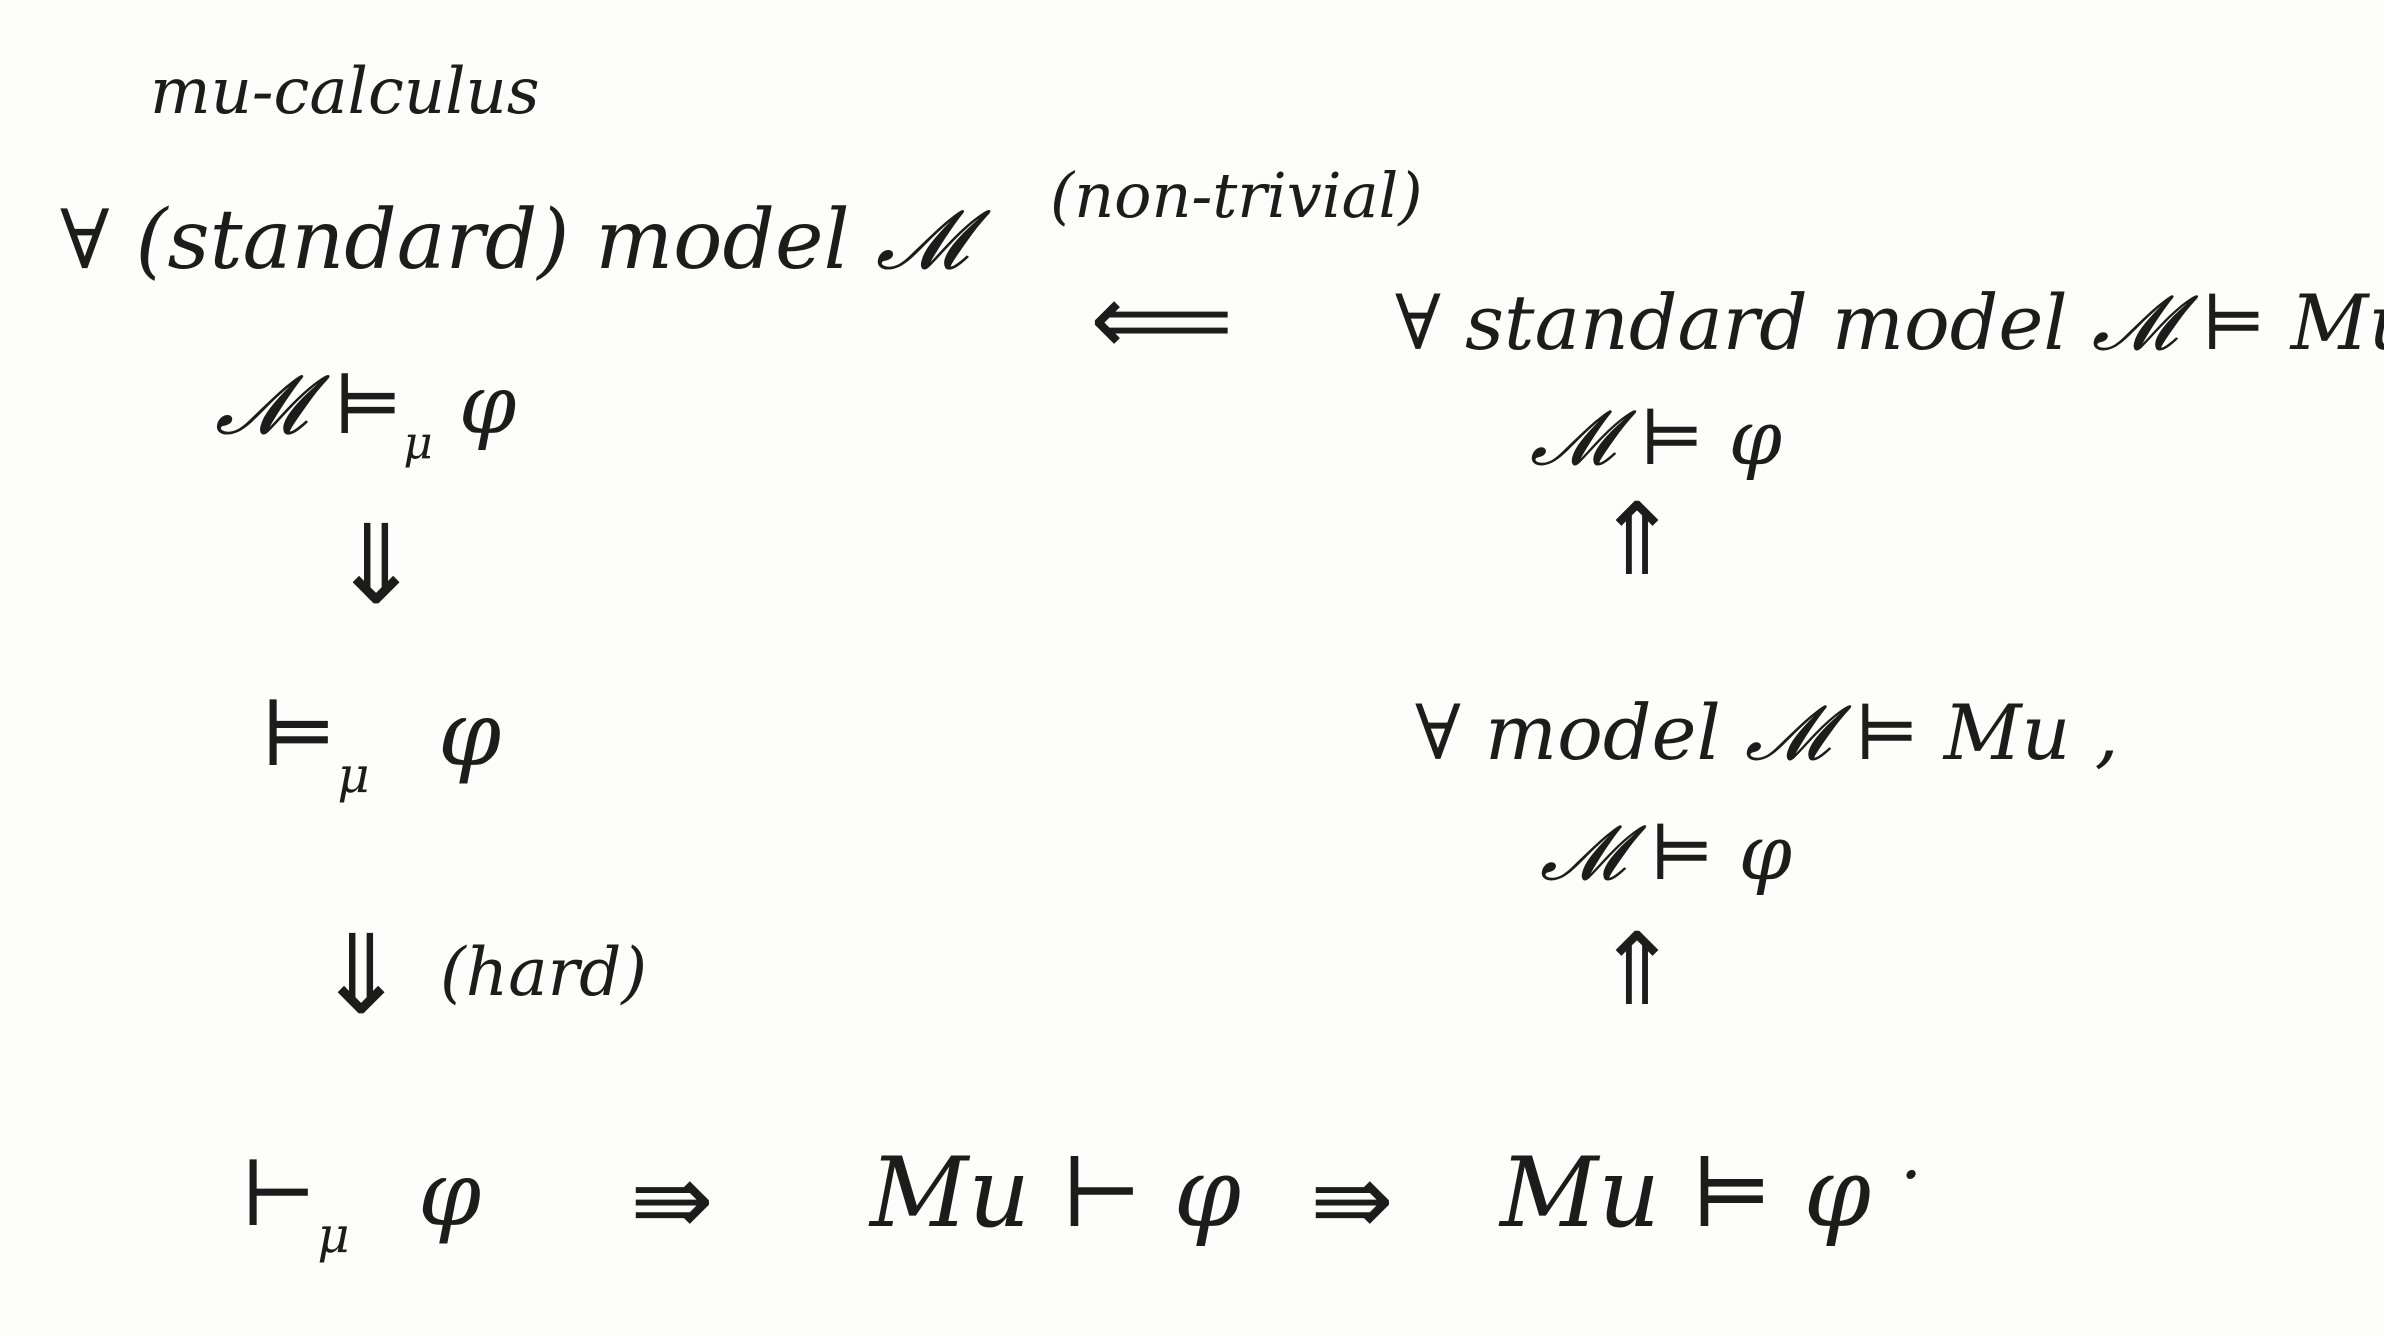 This screenshot has width=2384, height=1336. What do you see at coordinates (418, 442) in the screenshot?
I see `left-line2-sub: μ` at bounding box center [418, 442].